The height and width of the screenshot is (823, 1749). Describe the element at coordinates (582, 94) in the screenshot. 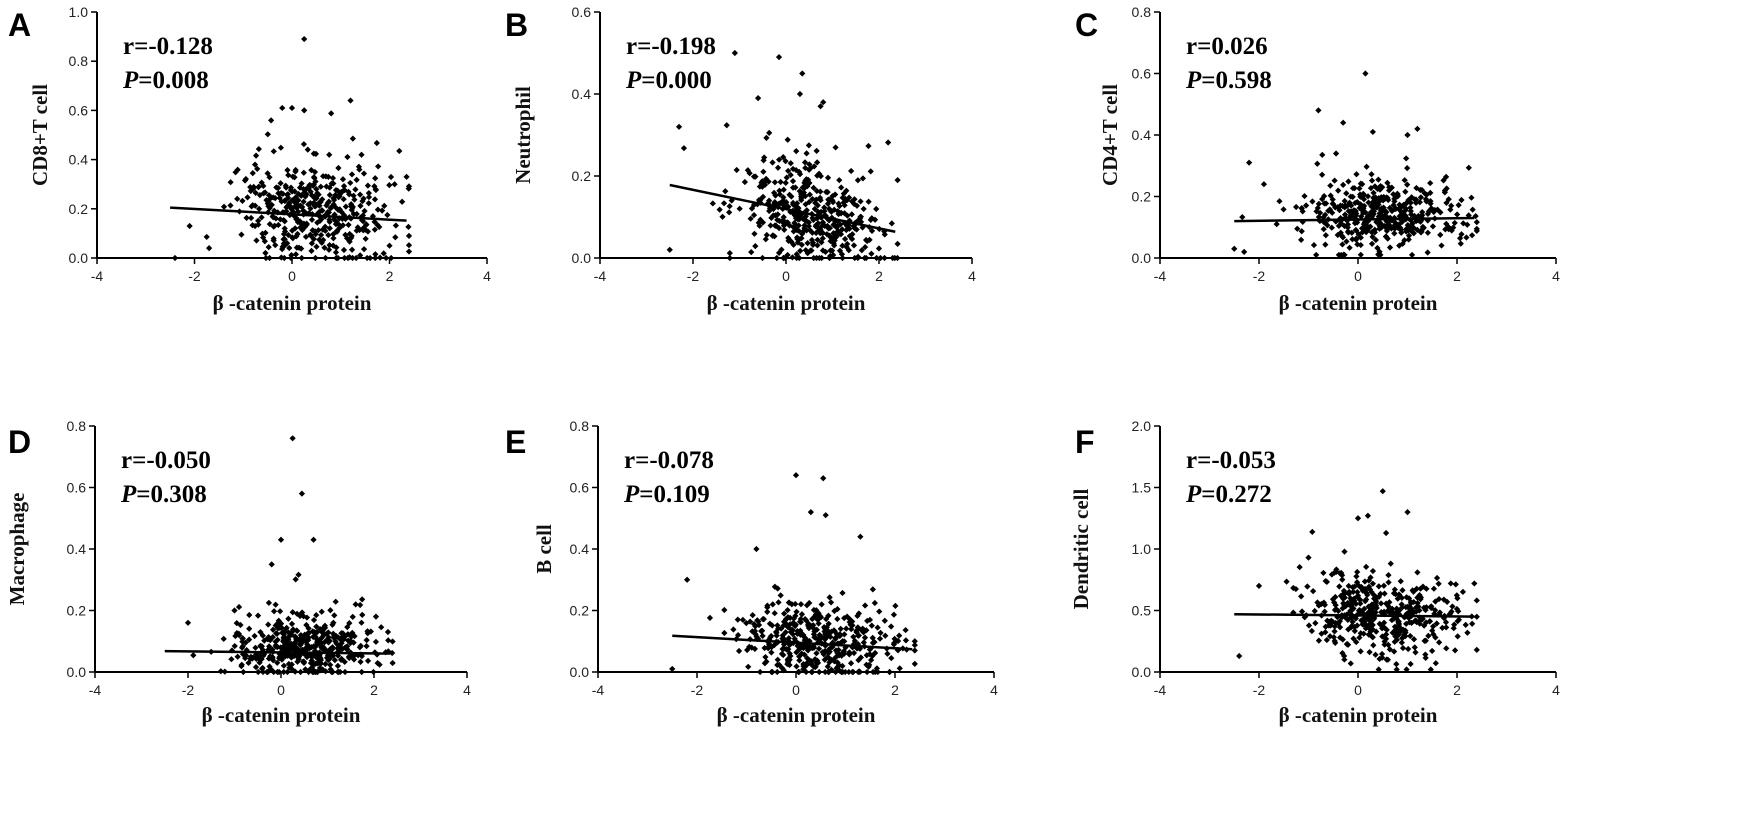

I see `y-tick-label: 0.4` at that location.